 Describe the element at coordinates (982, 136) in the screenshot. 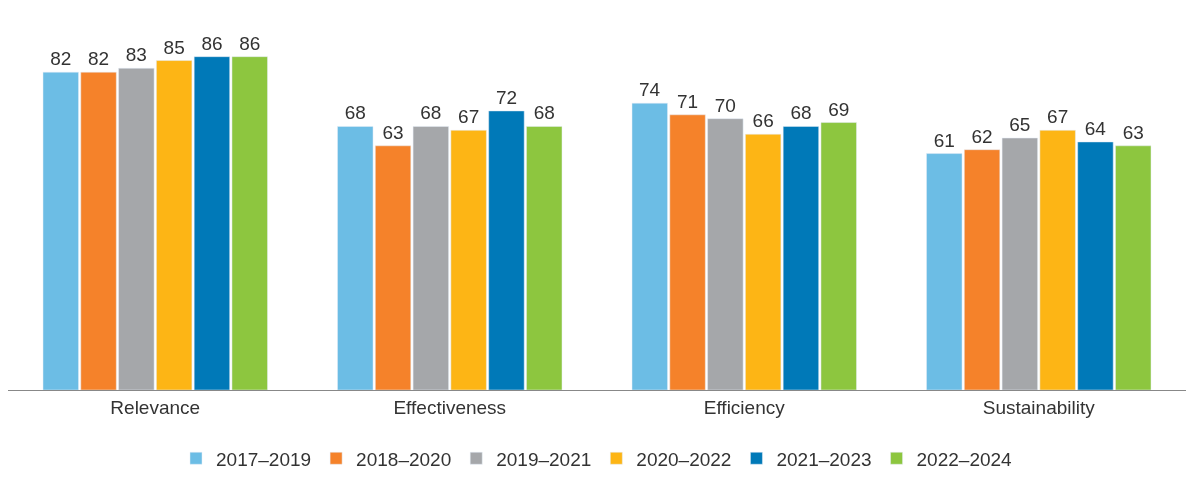

I see `data-label: 62` at that location.